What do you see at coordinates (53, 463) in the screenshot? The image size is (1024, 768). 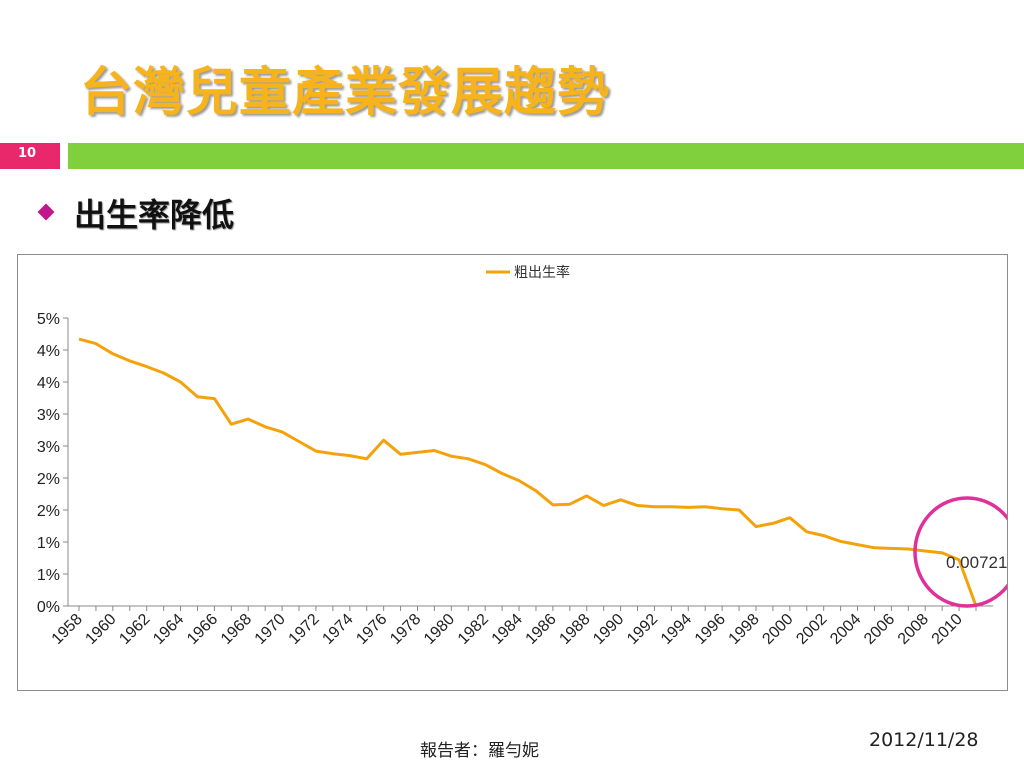 I see `y-axis: 0% 1% 1% 2% 2% 3% 3% 4% 4% 5%` at bounding box center [53, 463].